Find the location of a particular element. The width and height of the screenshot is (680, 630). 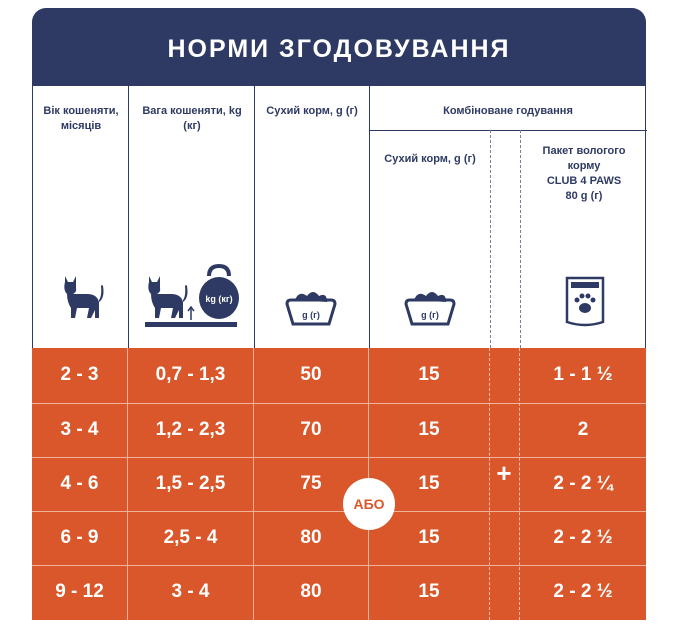

cell-dry: 70 is located at coordinates (311, 429).